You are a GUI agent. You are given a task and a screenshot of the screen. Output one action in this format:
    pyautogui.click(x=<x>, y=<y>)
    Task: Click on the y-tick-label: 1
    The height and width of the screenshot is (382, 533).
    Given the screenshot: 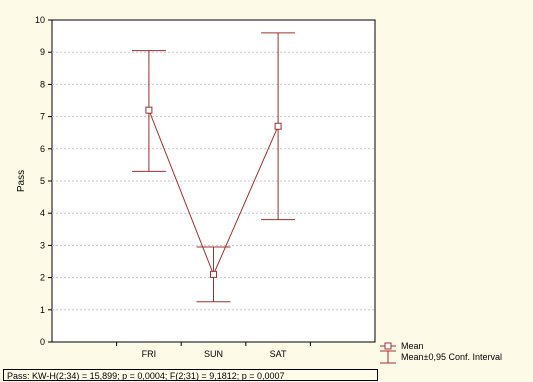 What is the action you would take?
    pyautogui.click(x=42, y=310)
    